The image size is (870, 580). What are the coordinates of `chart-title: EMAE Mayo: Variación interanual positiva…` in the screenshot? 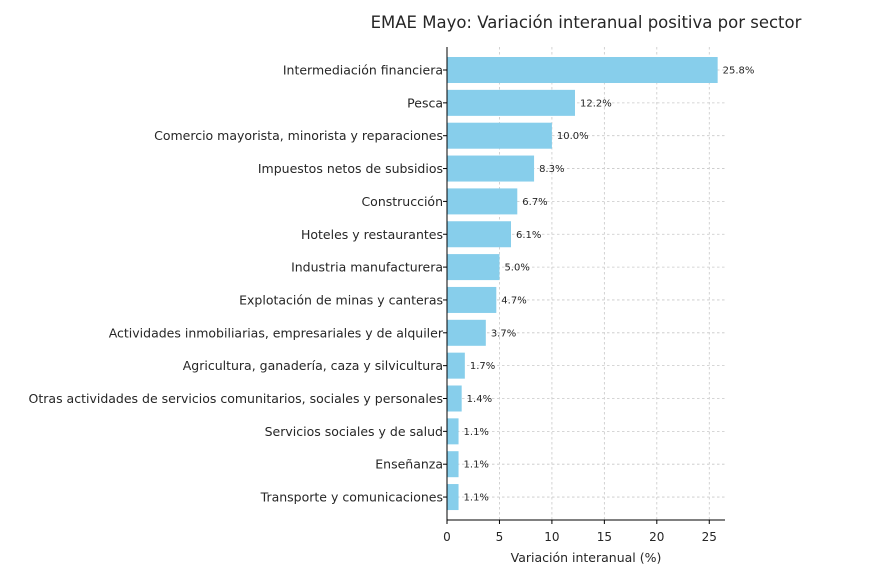 It's located at (586, 22).